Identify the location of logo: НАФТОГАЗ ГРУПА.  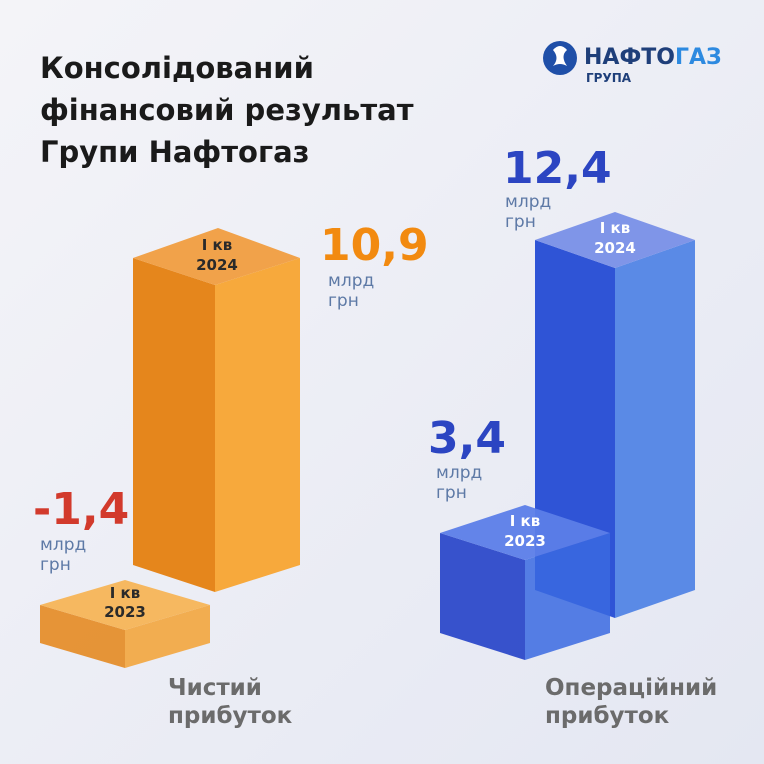
(632, 63).